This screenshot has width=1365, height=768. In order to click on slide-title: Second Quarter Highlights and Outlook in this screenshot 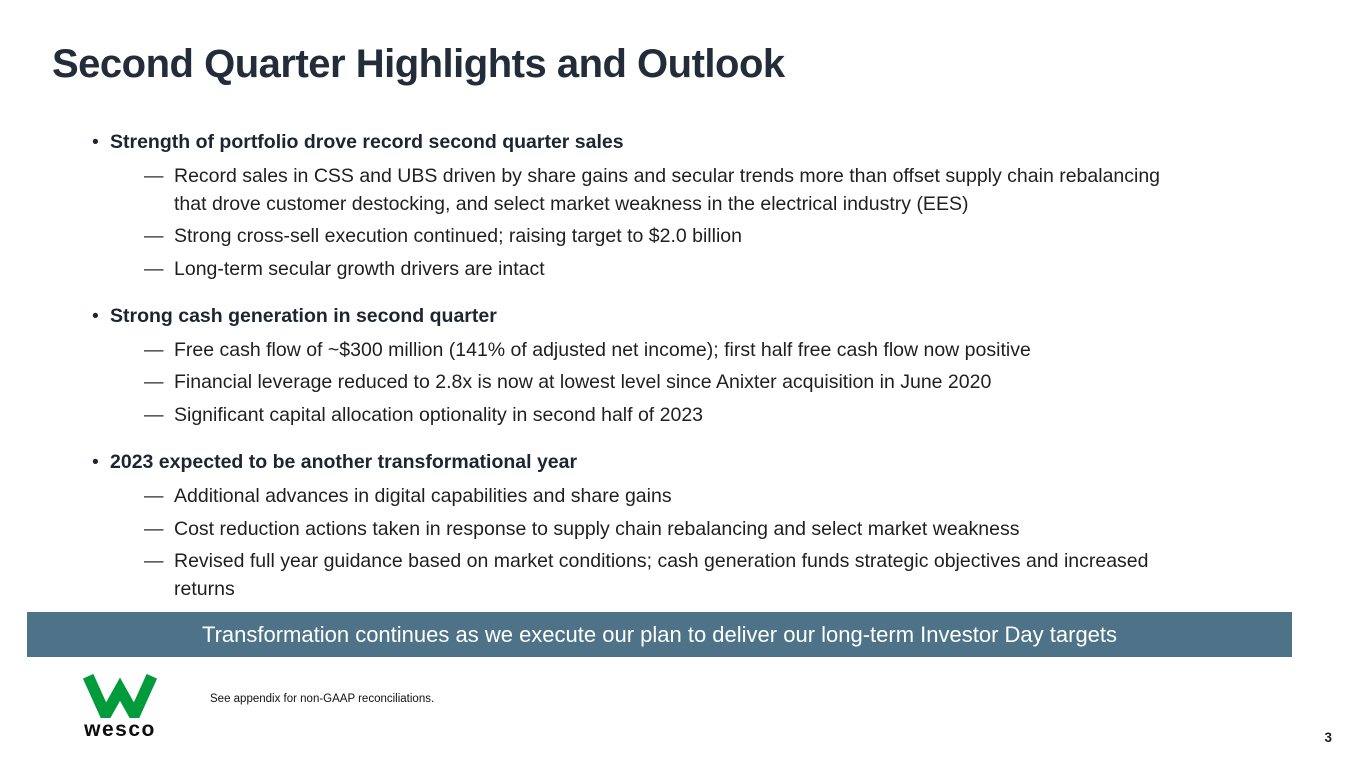, I will do `click(418, 64)`.